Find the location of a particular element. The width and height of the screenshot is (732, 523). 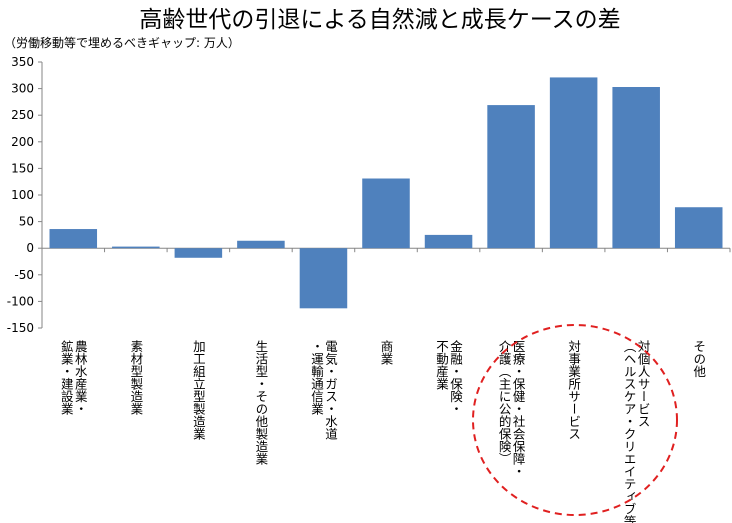

category-label: 対個人サービス is located at coordinates (643, 384).